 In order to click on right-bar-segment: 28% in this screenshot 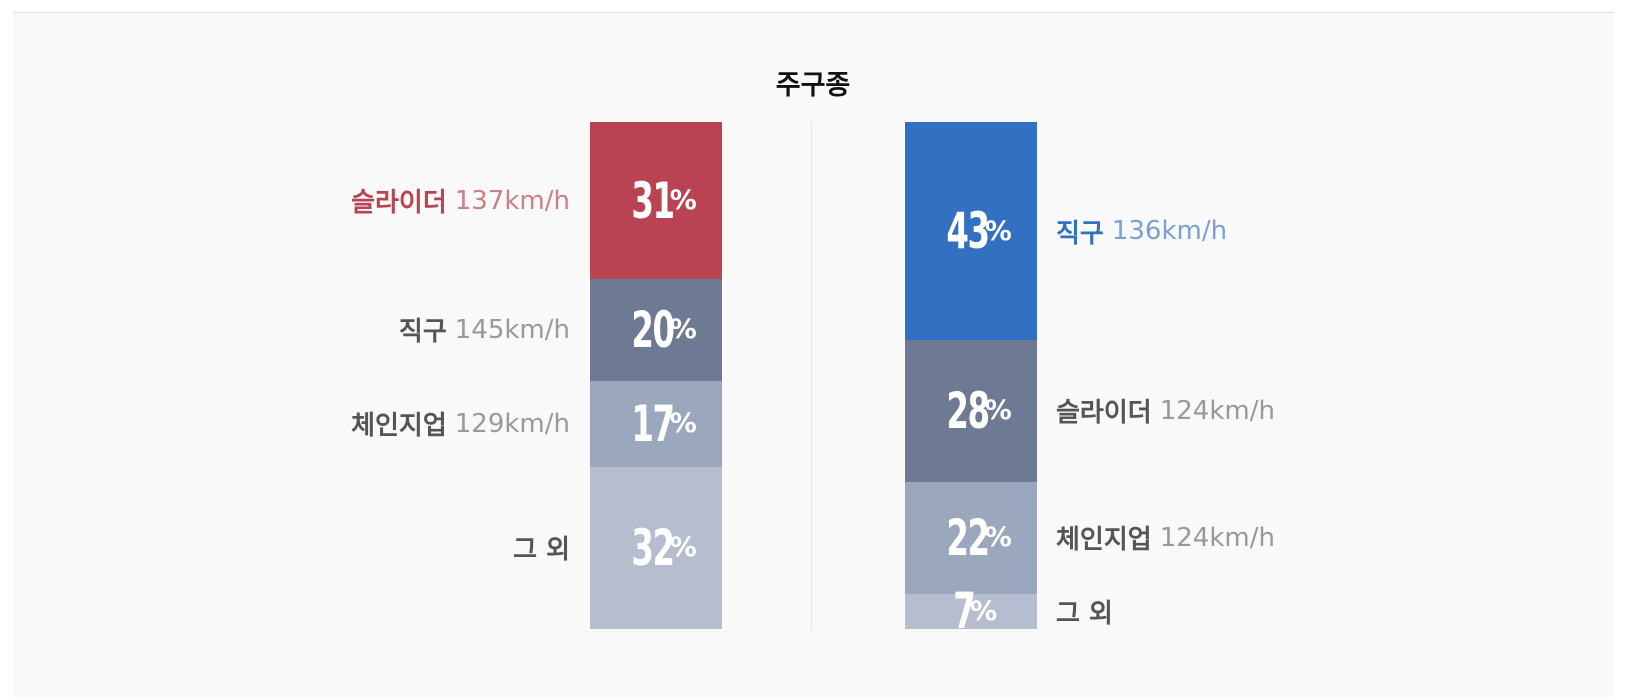, I will do `click(971, 411)`.